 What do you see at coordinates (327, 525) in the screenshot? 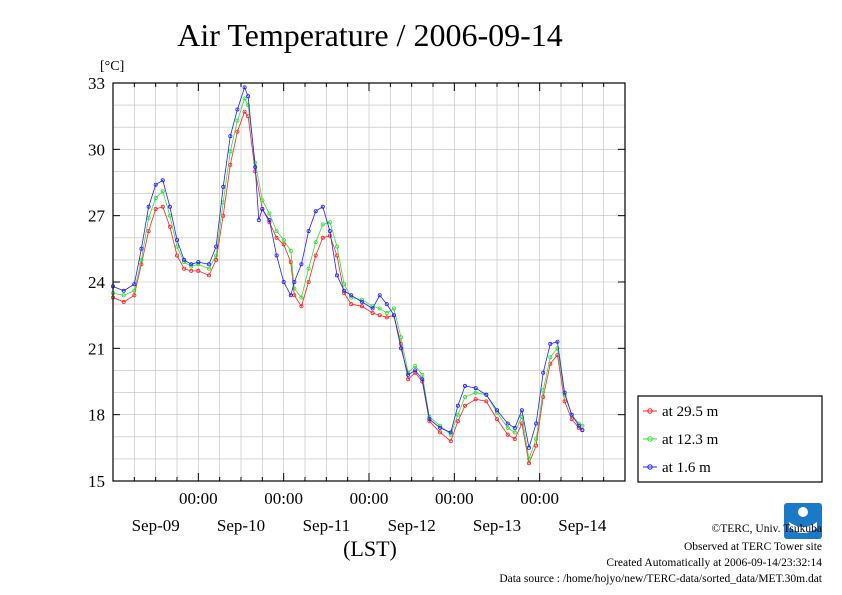
I see `x-date-label: Sep-11` at bounding box center [327, 525].